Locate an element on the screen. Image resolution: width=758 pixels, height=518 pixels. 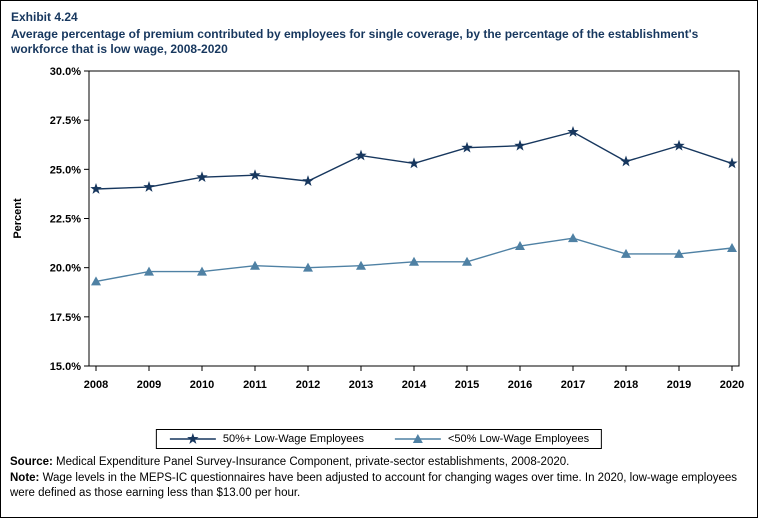
legend-item: 50%+ Low-Wage Employees is located at coordinates (266, 439).